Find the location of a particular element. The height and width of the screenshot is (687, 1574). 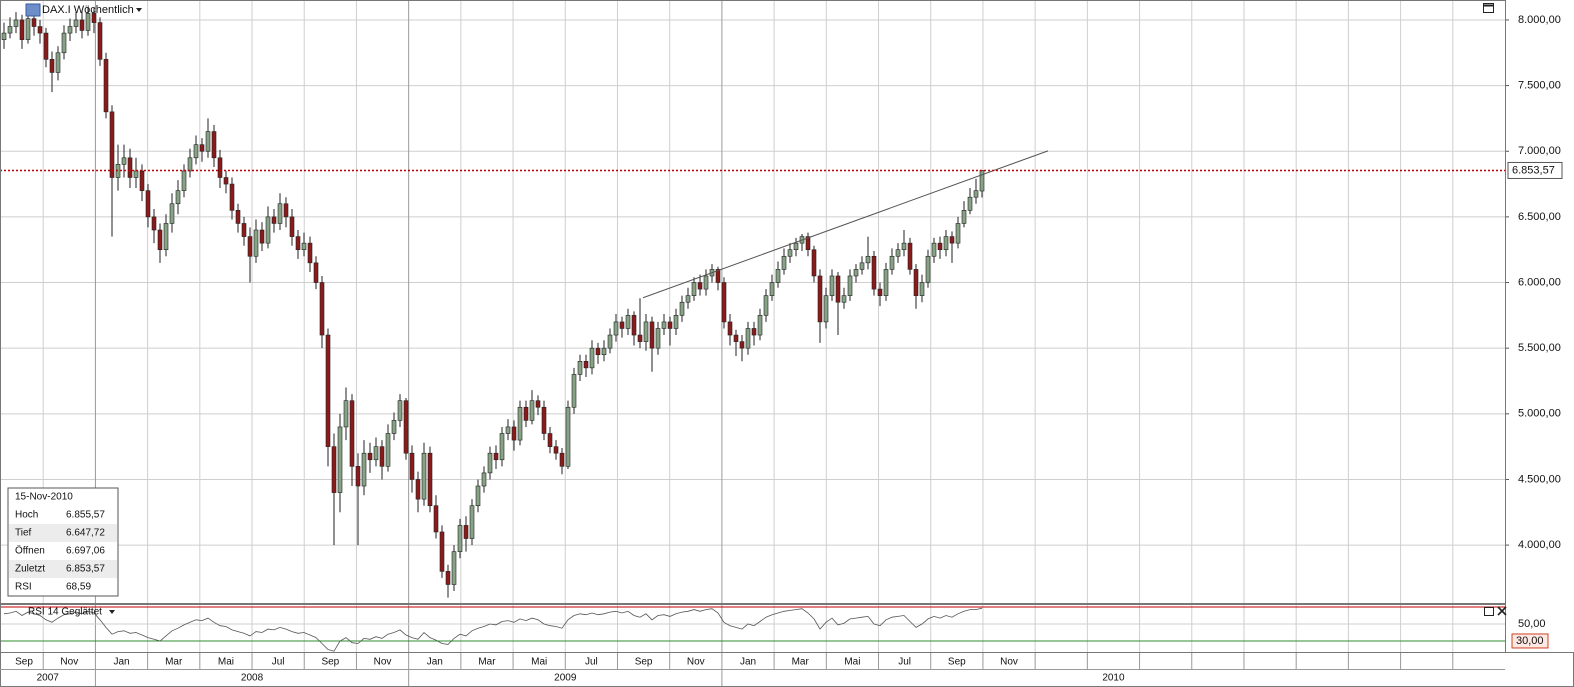

info-row-value: 68,59 is located at coordinates (78, 587).